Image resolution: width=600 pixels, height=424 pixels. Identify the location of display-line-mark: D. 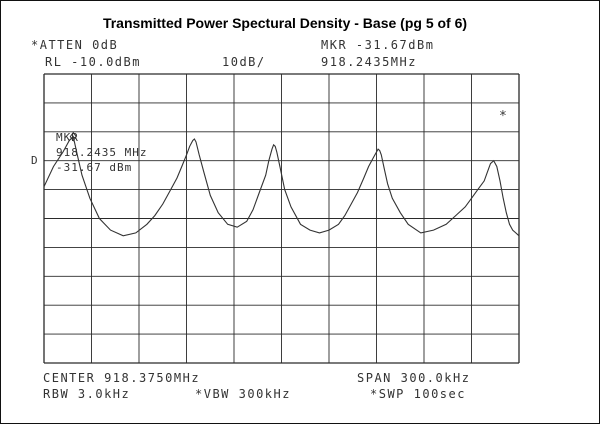
(35, 160).